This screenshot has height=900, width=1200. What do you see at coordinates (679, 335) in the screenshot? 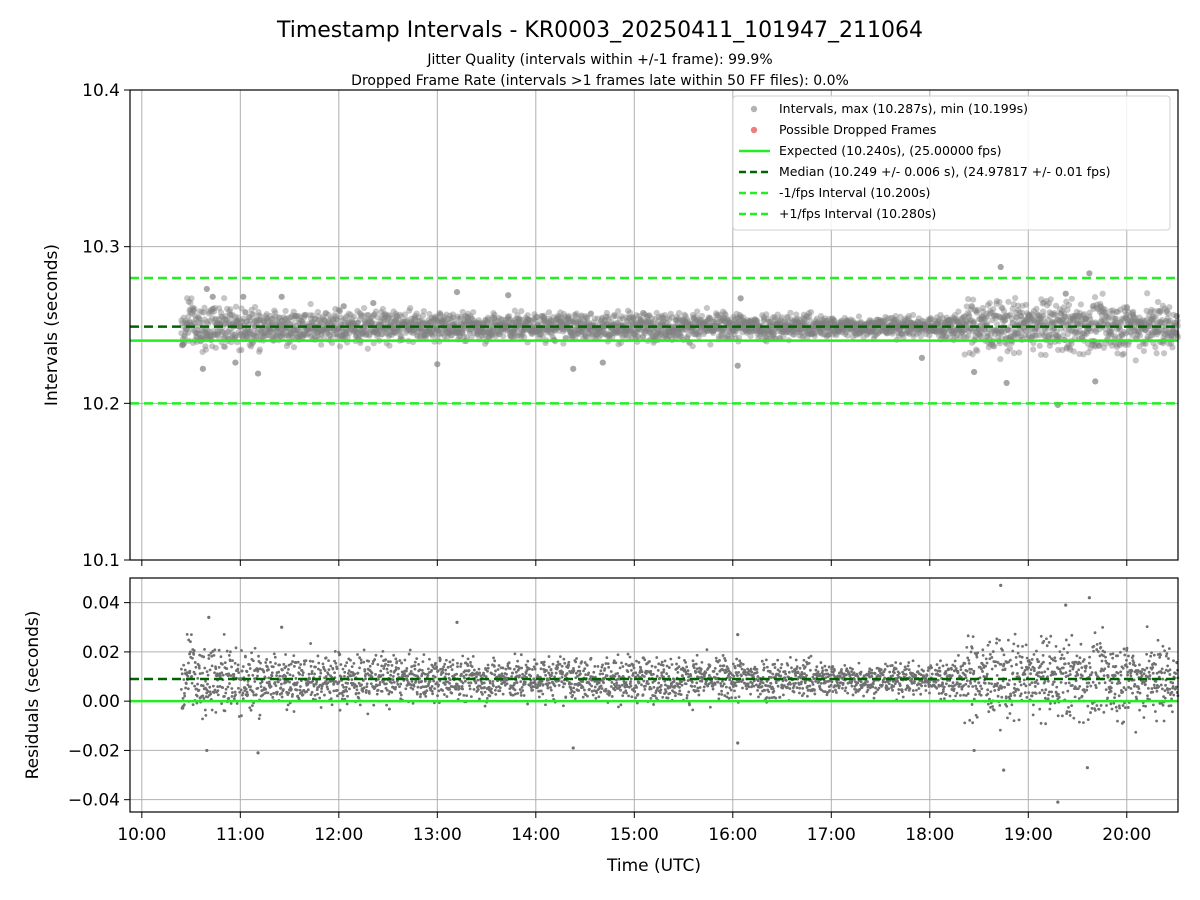
I see `top-scatter-points` at bounding box center [679, 335].